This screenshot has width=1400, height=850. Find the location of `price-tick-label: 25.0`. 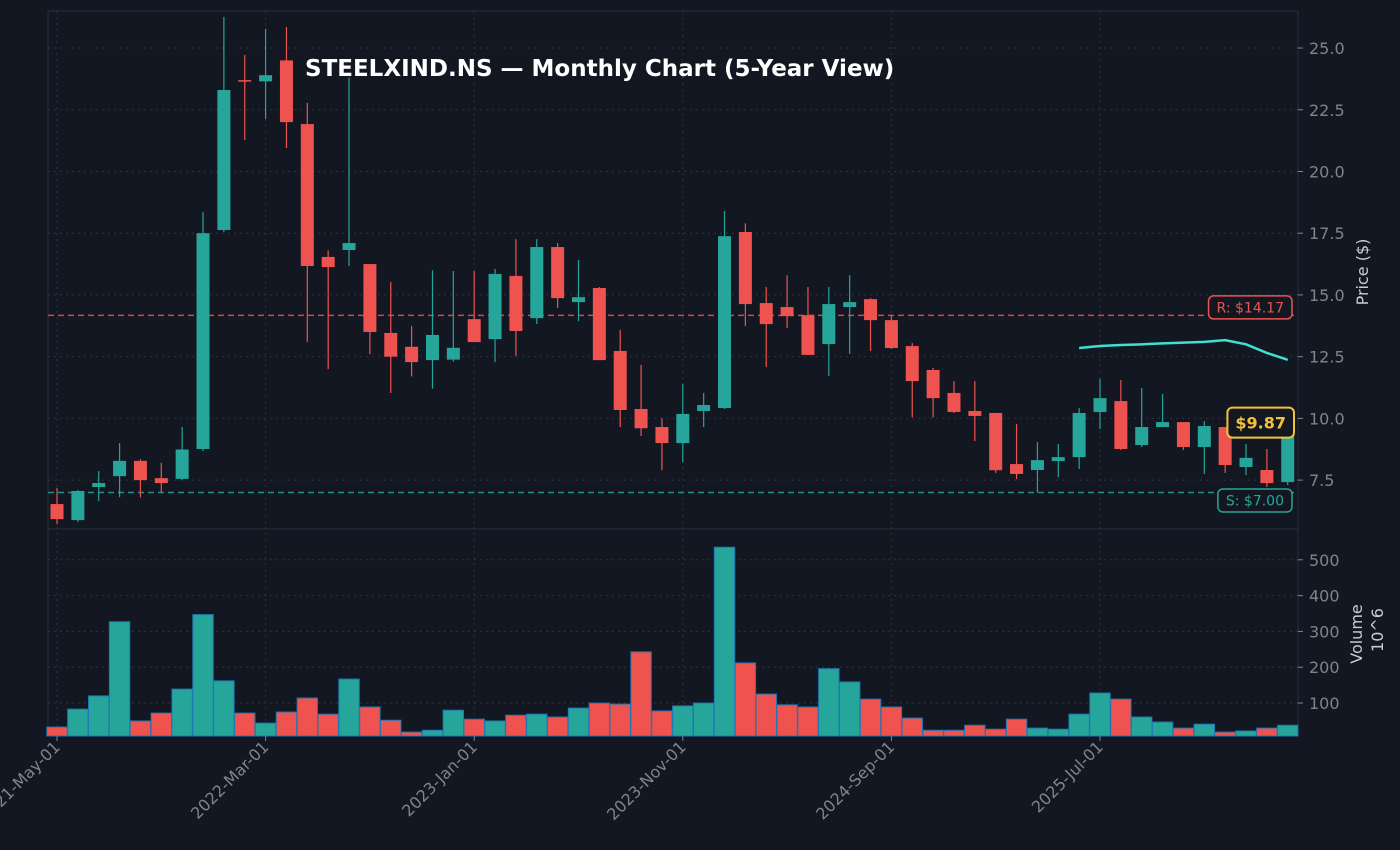

price-tick-label: 25.0 is located at coordinates (1327, 48).